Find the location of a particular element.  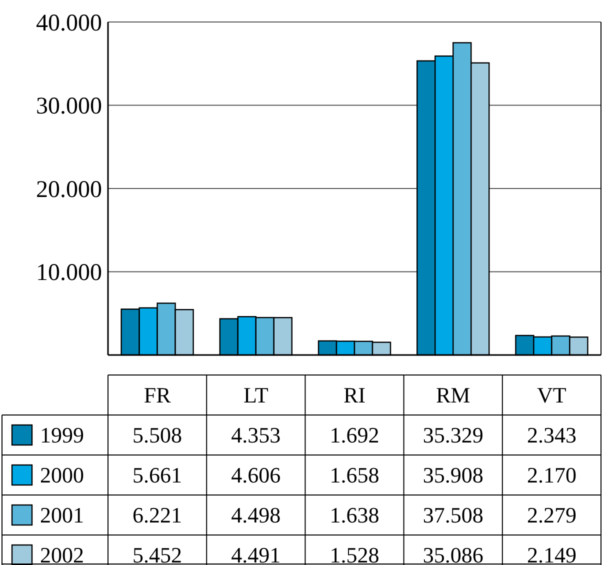

data-label: 35.329 is located at coordinates (453, 435).